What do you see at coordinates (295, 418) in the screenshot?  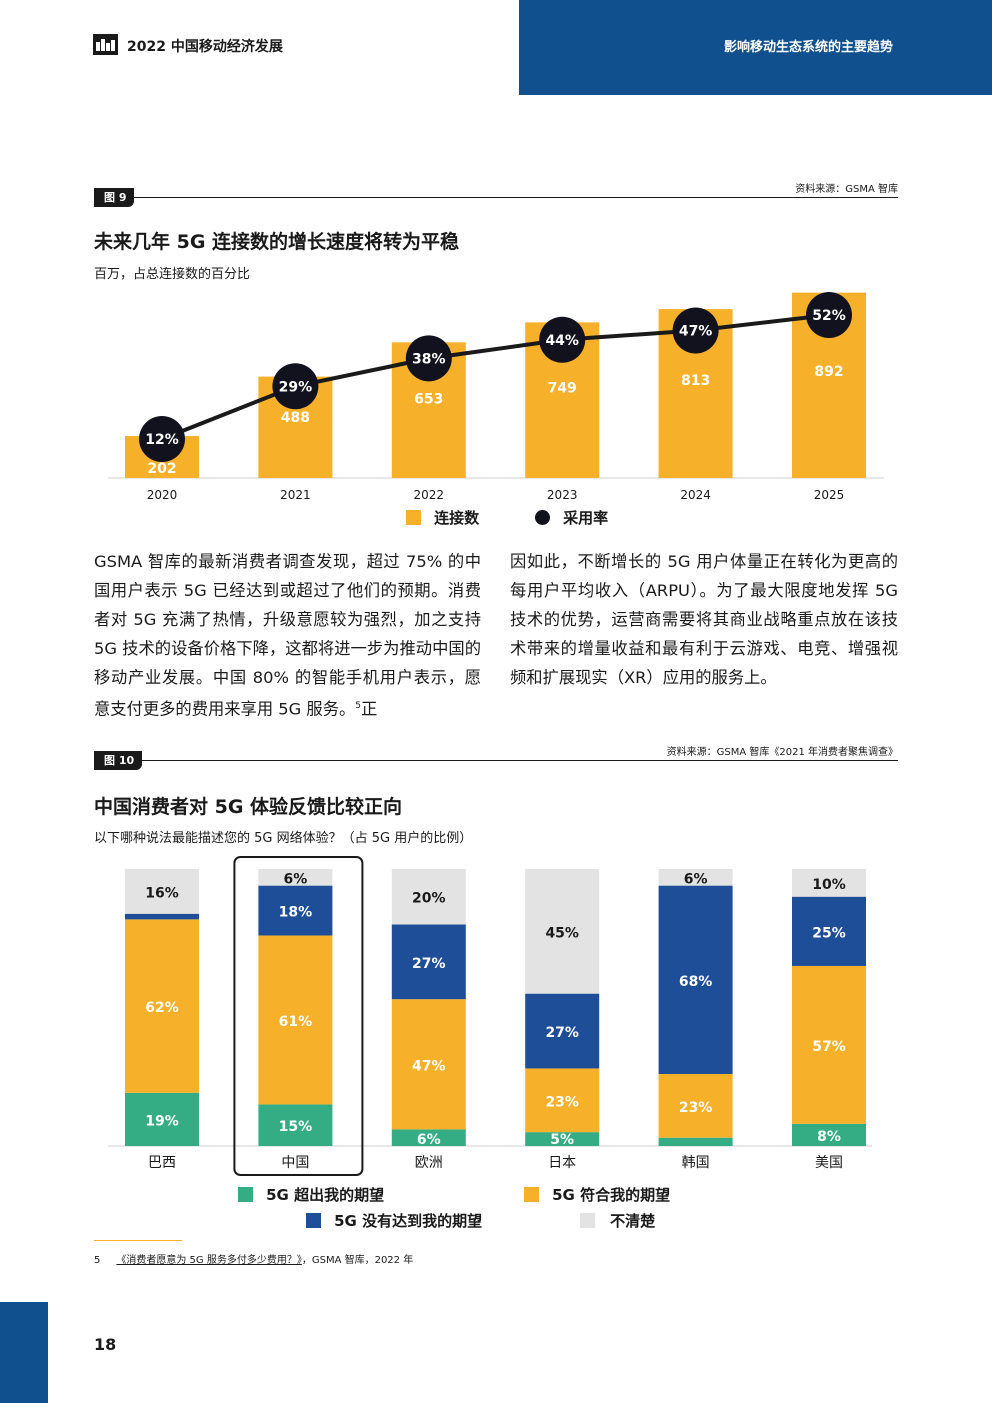 I see `bar-value-label: 488` at bounding box center [295, 418].